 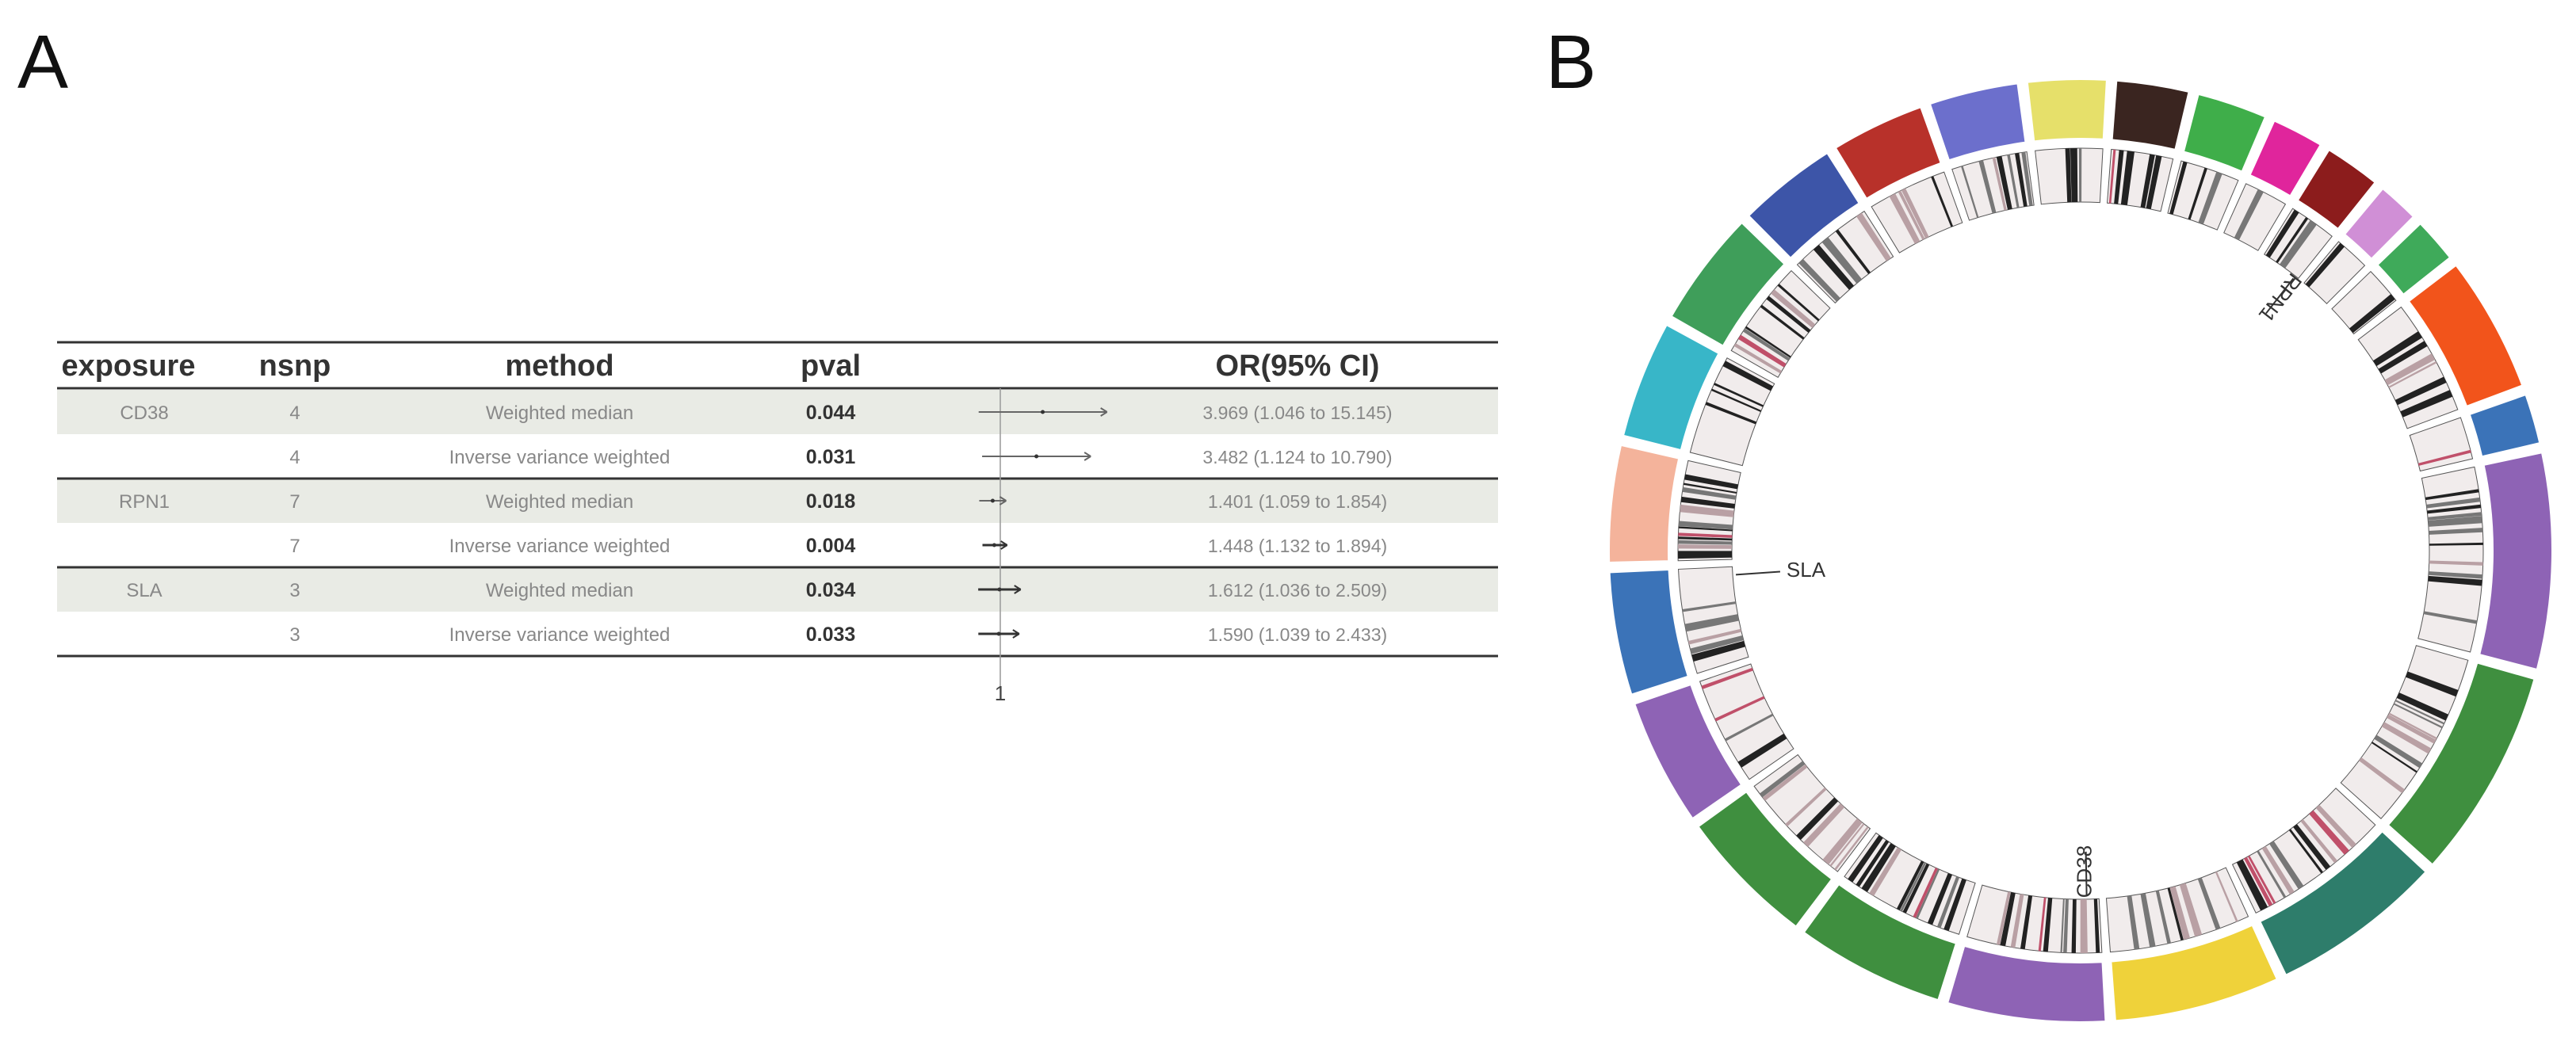 What do you see at coordinates (559, 366) in the screenshot?
I see `method-header: method` at bounding box center [559, 366].